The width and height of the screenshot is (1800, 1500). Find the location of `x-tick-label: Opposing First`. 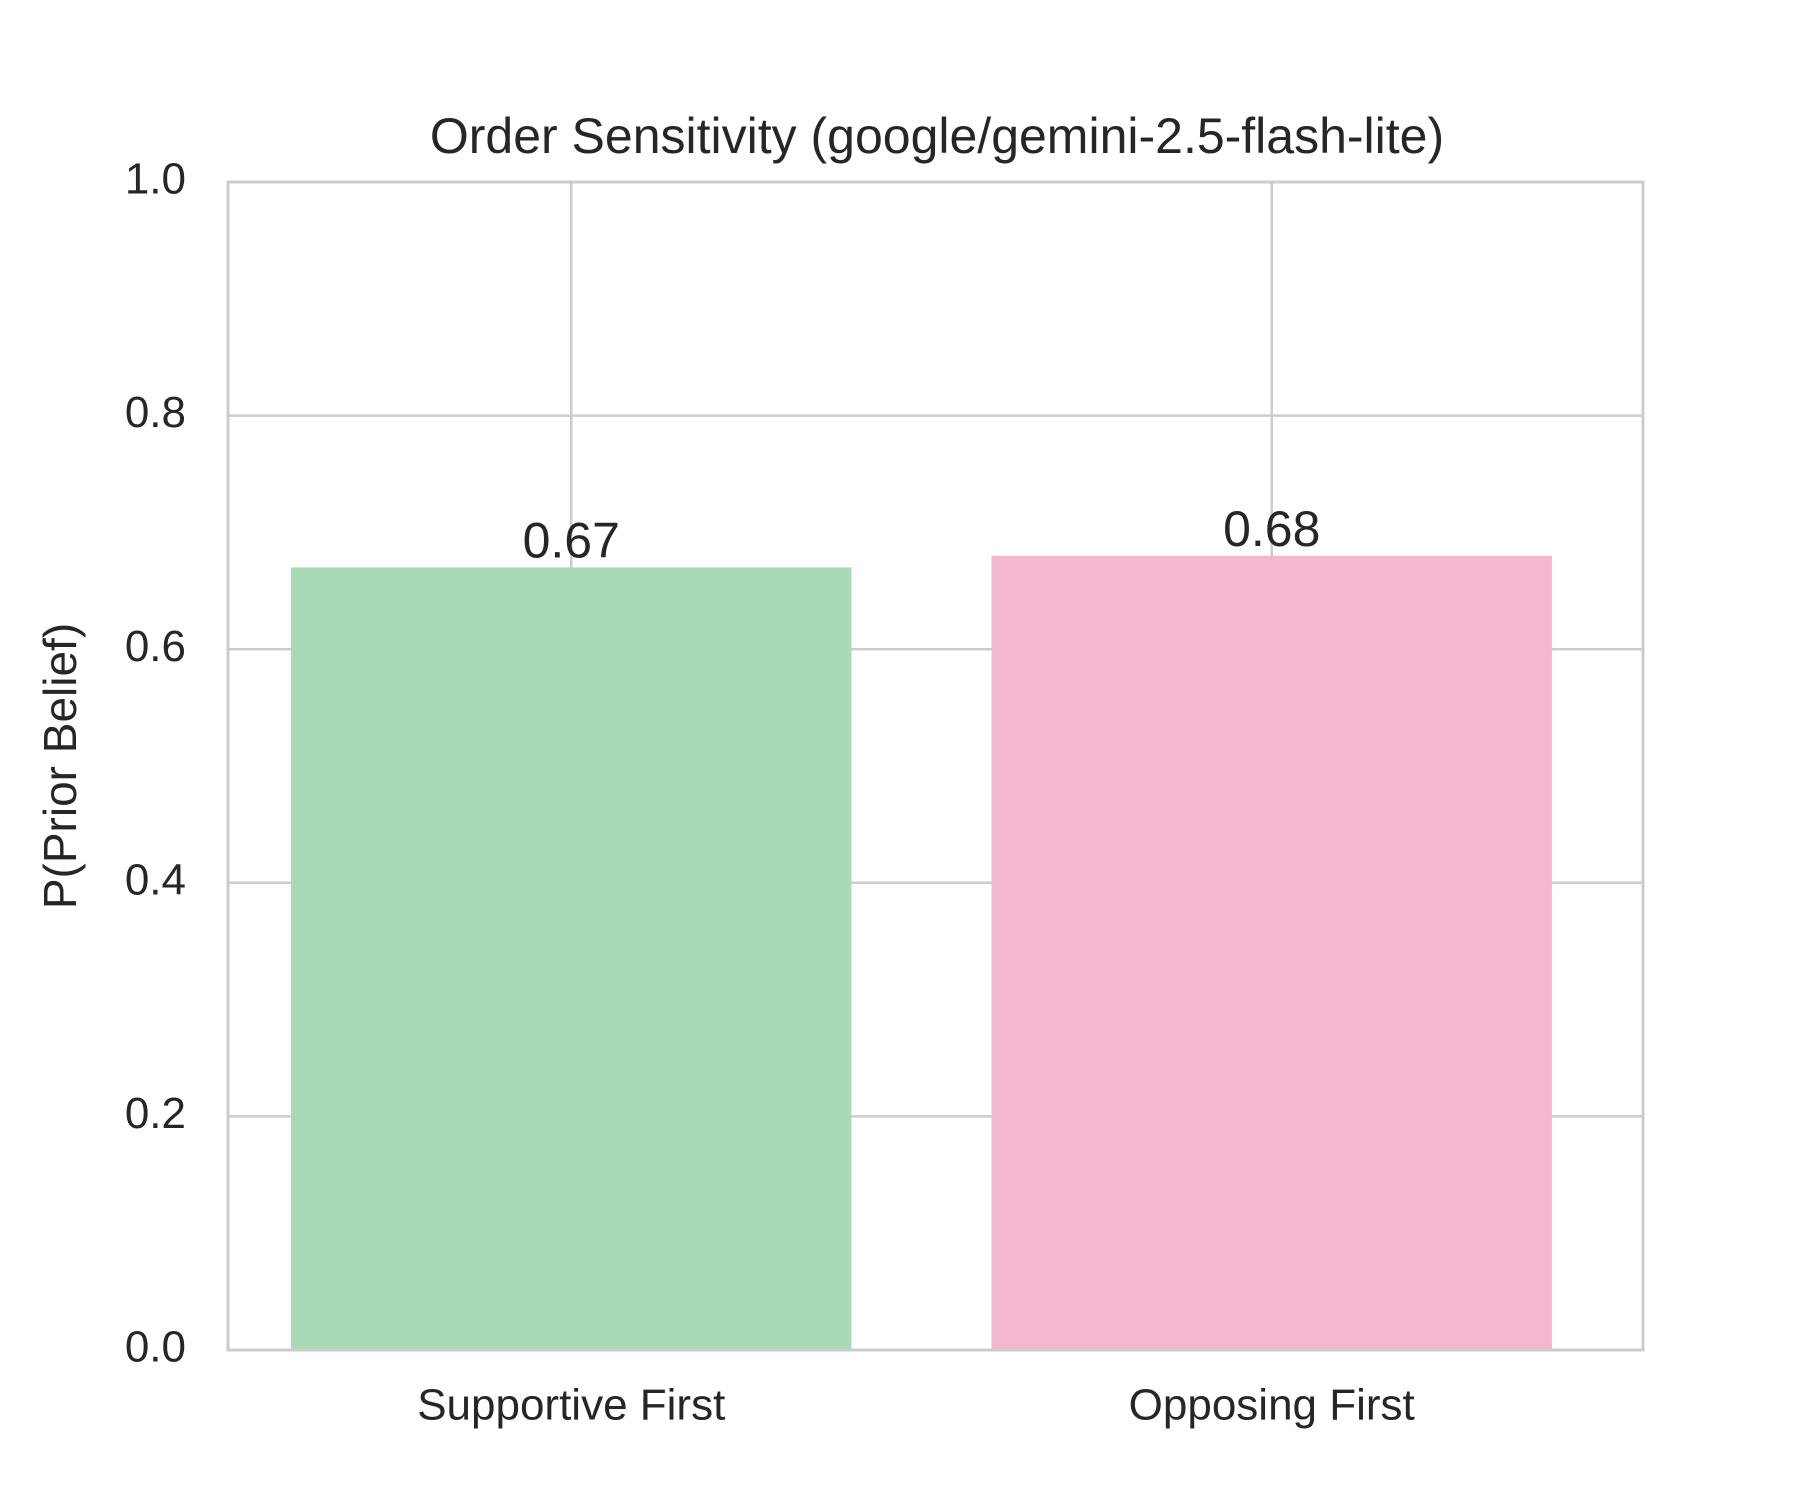

x-tick-label: Opposing First is located at coordinates (1272, 1405).